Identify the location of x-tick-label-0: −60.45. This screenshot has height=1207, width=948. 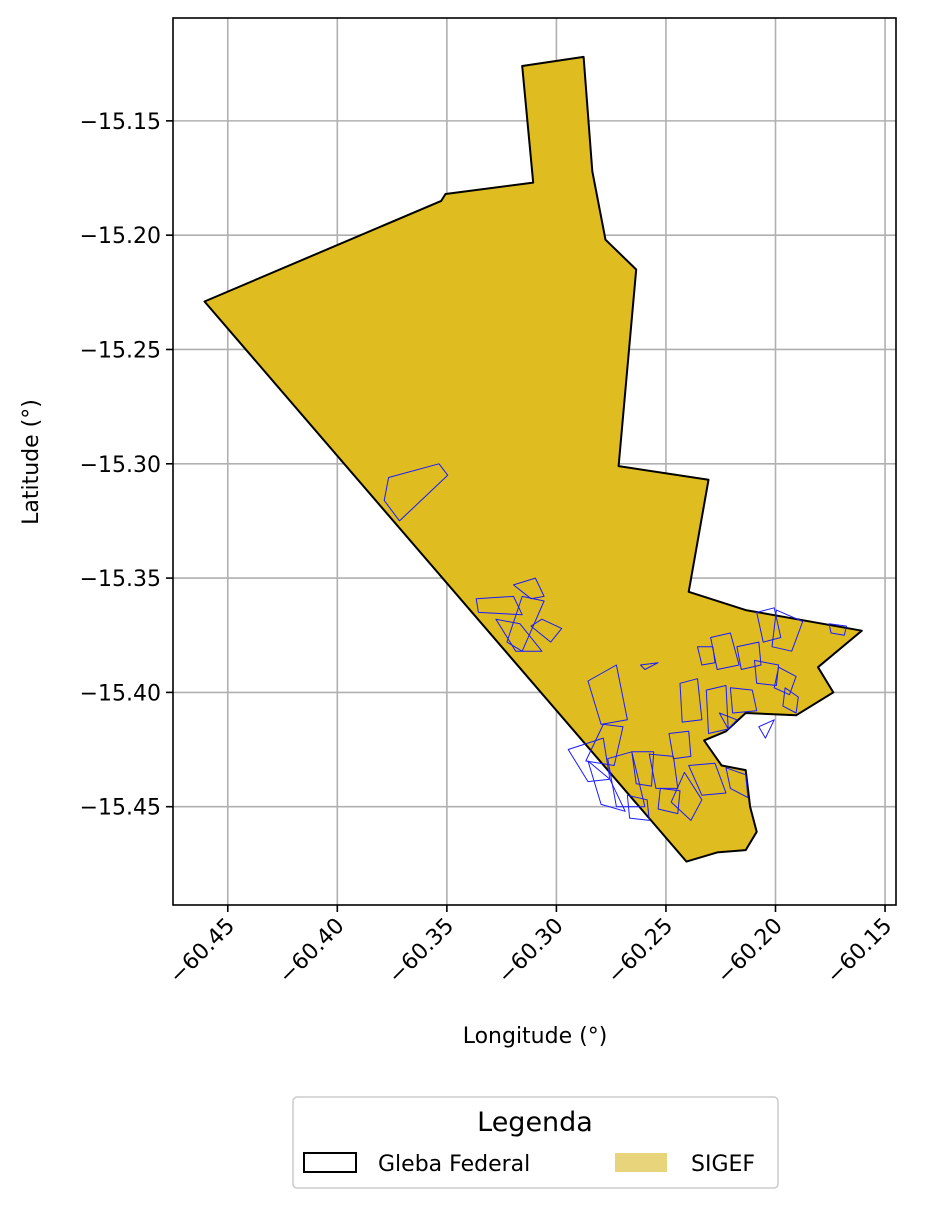
(202, 951).